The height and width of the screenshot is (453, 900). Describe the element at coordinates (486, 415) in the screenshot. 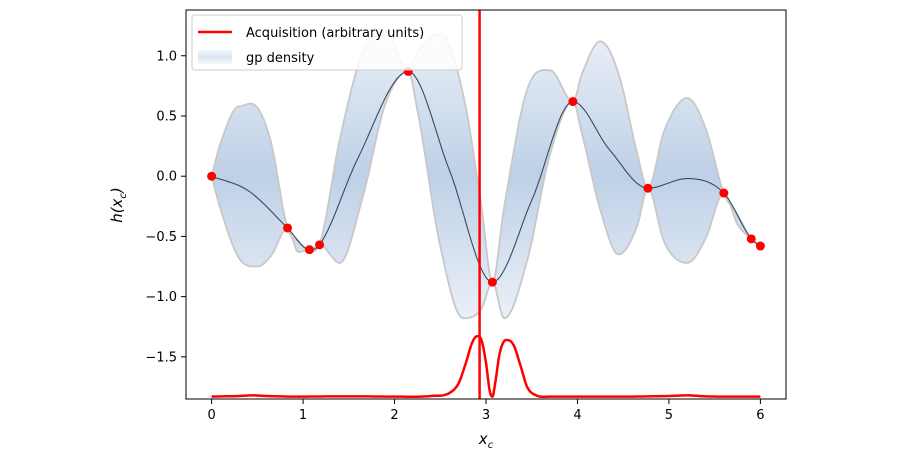

I see `x-tick-label: 3` at that location.